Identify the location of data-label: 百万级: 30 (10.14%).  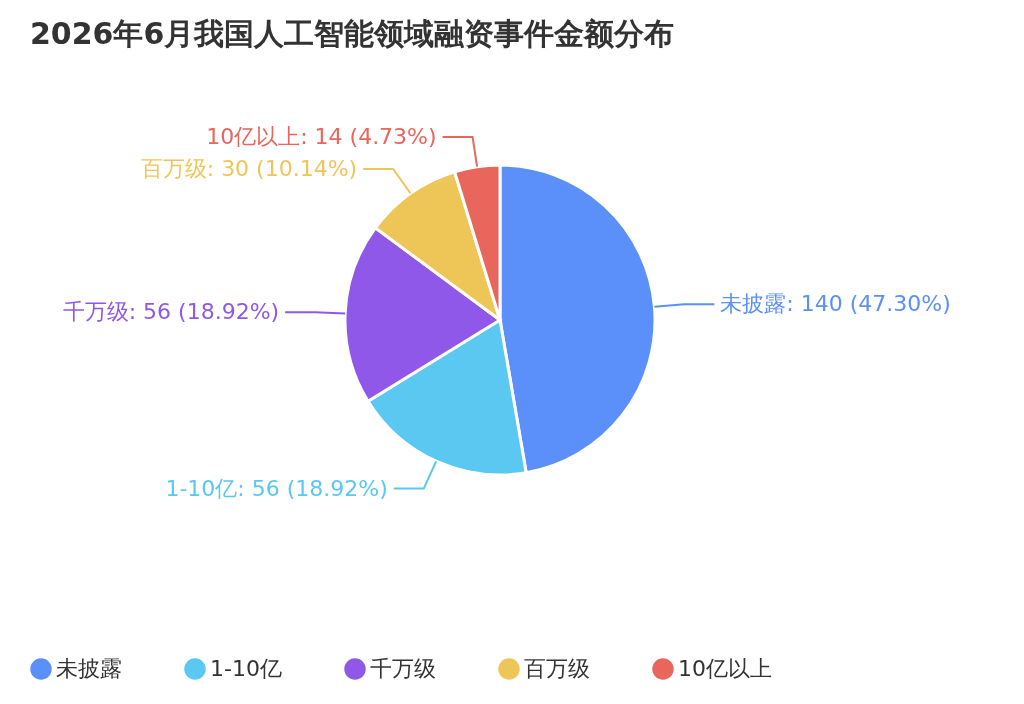
(249, 168).